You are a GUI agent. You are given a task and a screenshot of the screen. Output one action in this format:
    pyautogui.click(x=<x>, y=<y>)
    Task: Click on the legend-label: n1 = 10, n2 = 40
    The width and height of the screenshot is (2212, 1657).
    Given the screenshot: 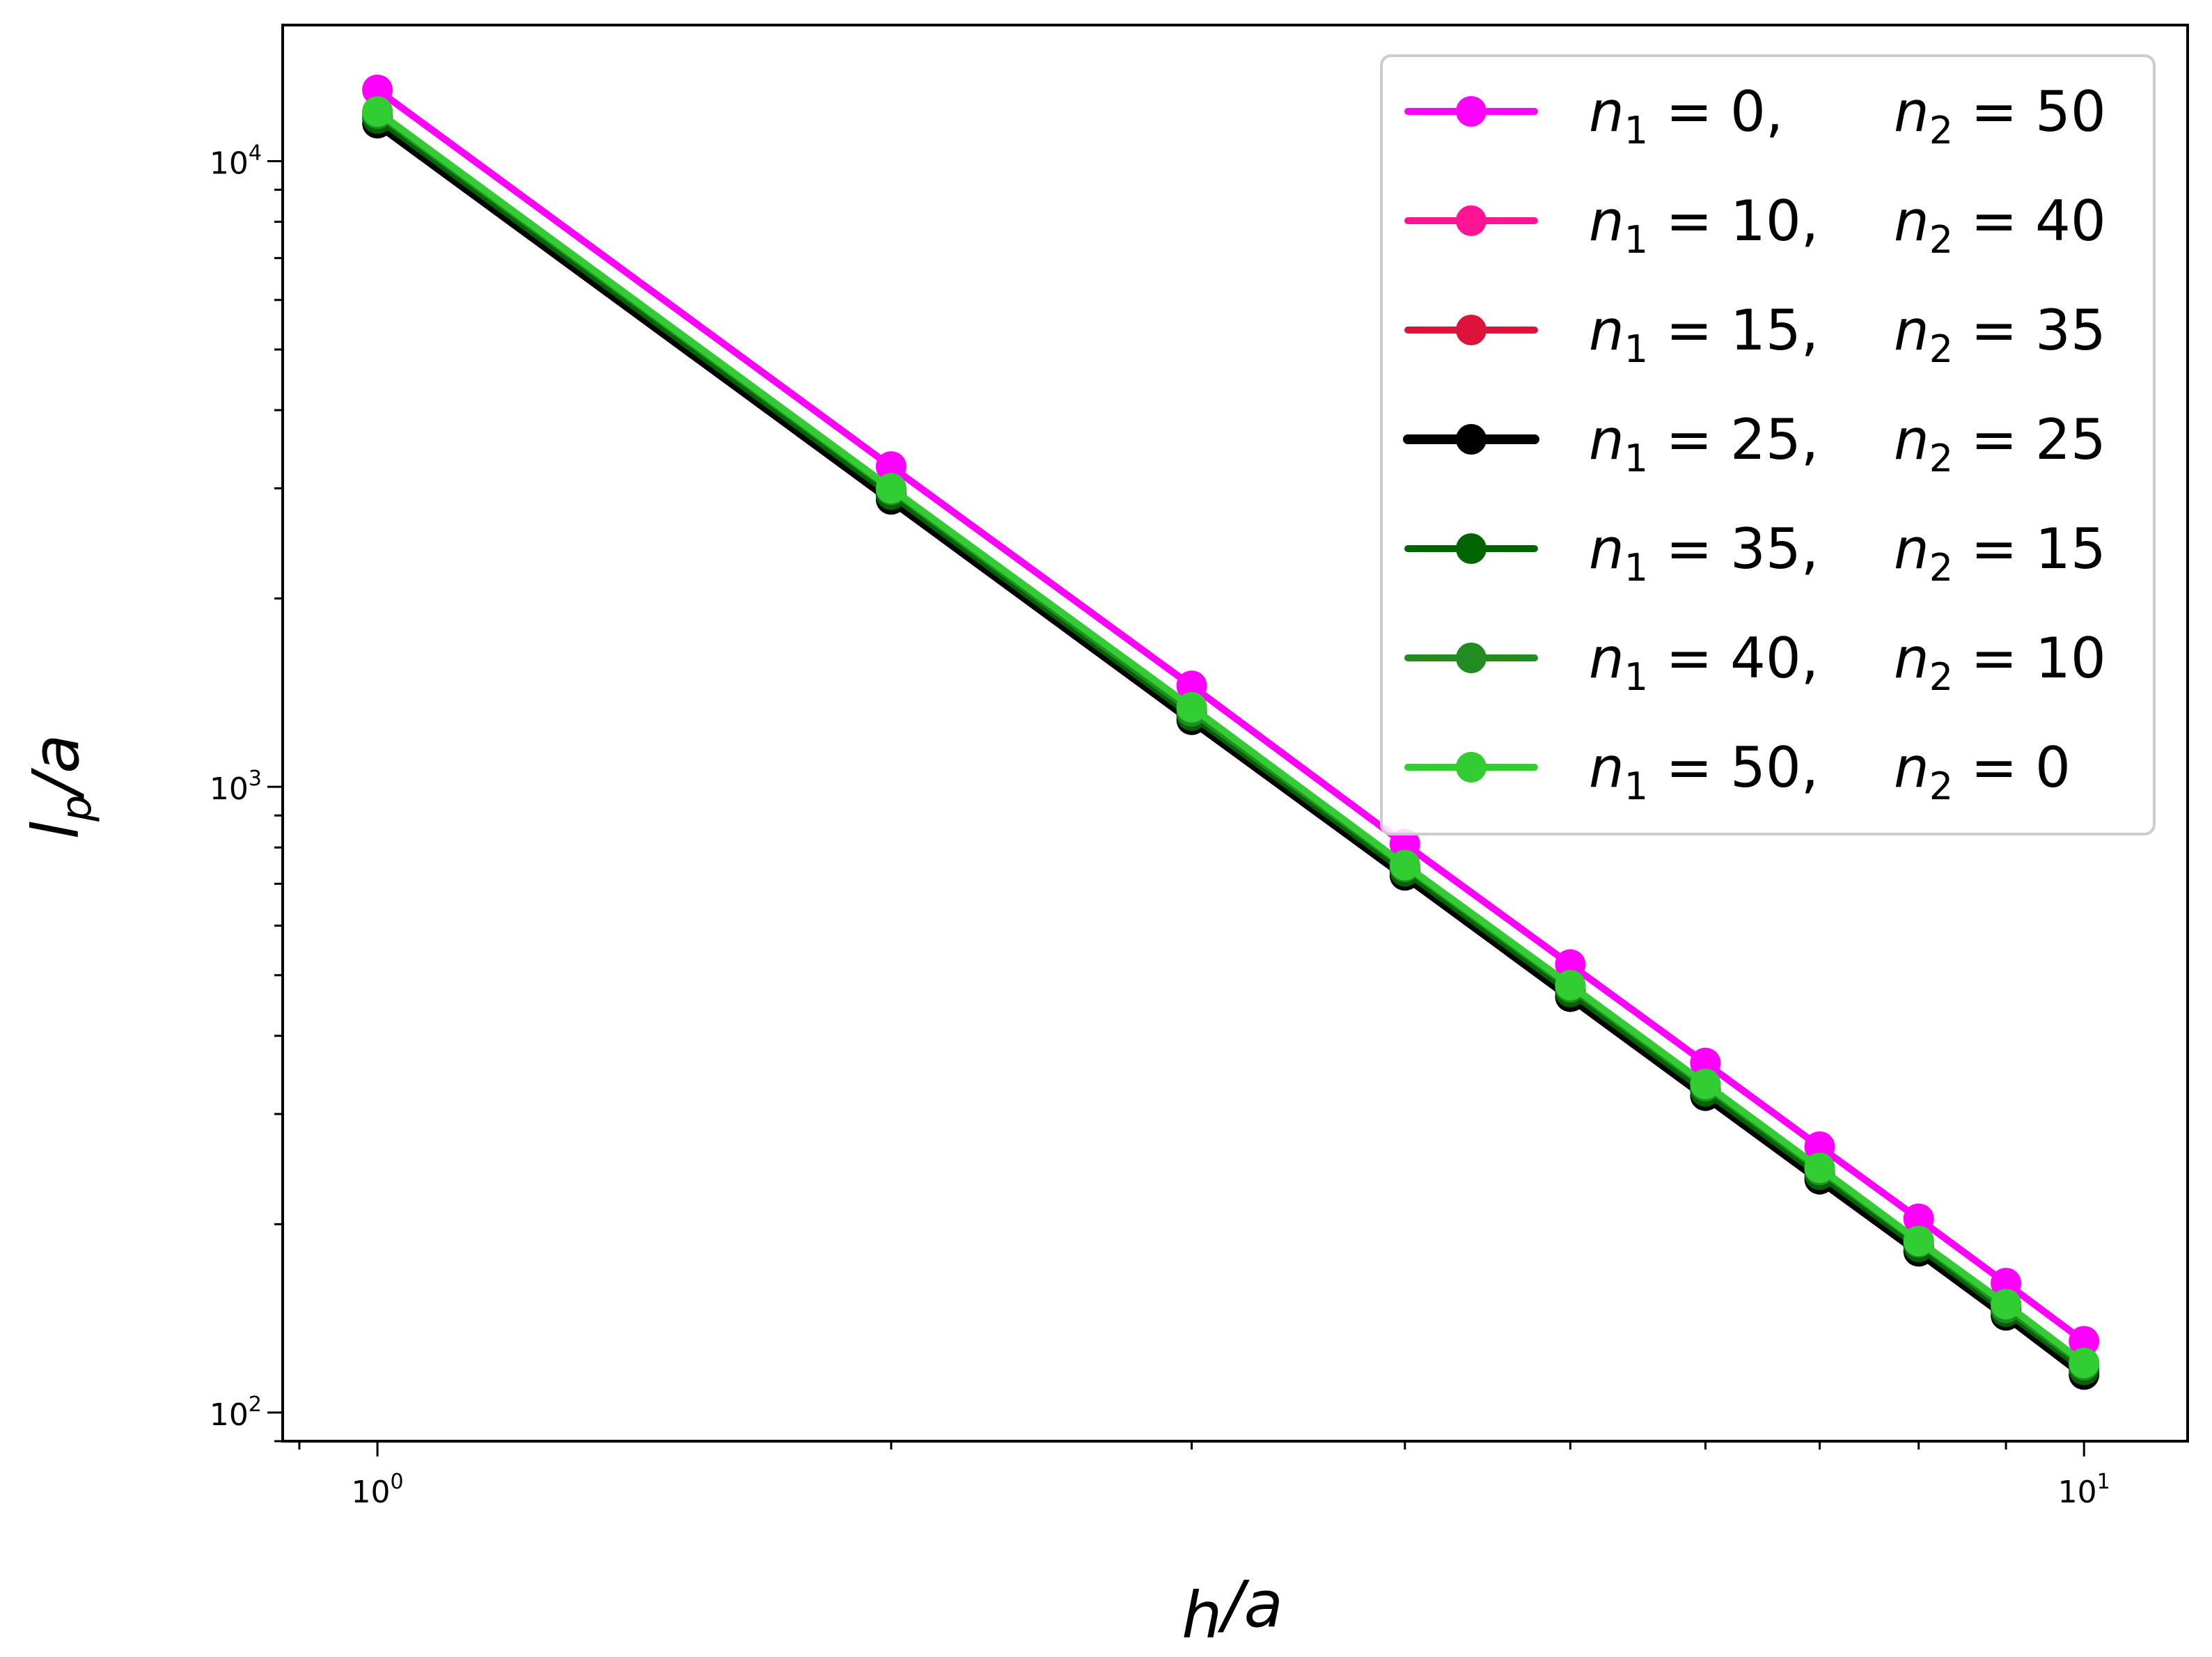 What is the action you would take?
    pyautogui.click(x=1848, y=225)
    